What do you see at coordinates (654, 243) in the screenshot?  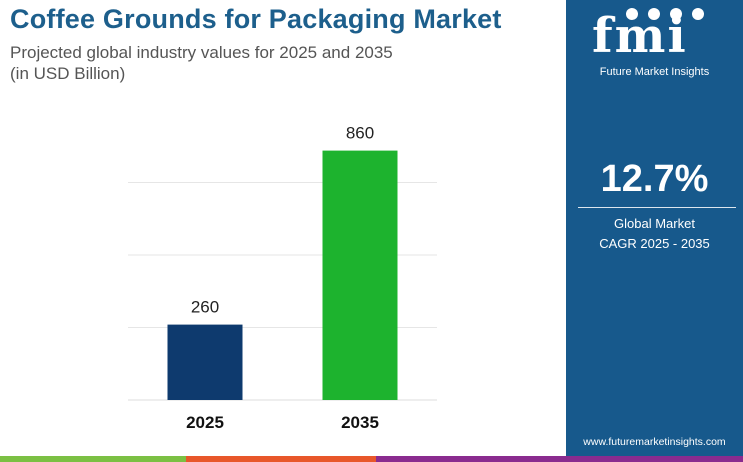 I see `cagr-label-line-2: CAGR 2025 - 2035` at bounding box center [654, 243].